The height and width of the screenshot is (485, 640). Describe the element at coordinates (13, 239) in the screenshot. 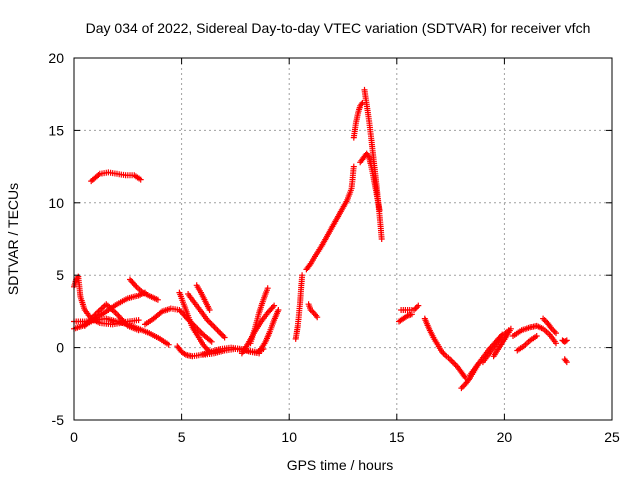

I see `y-axis-label: SDTVAR / TECUs` at that location.